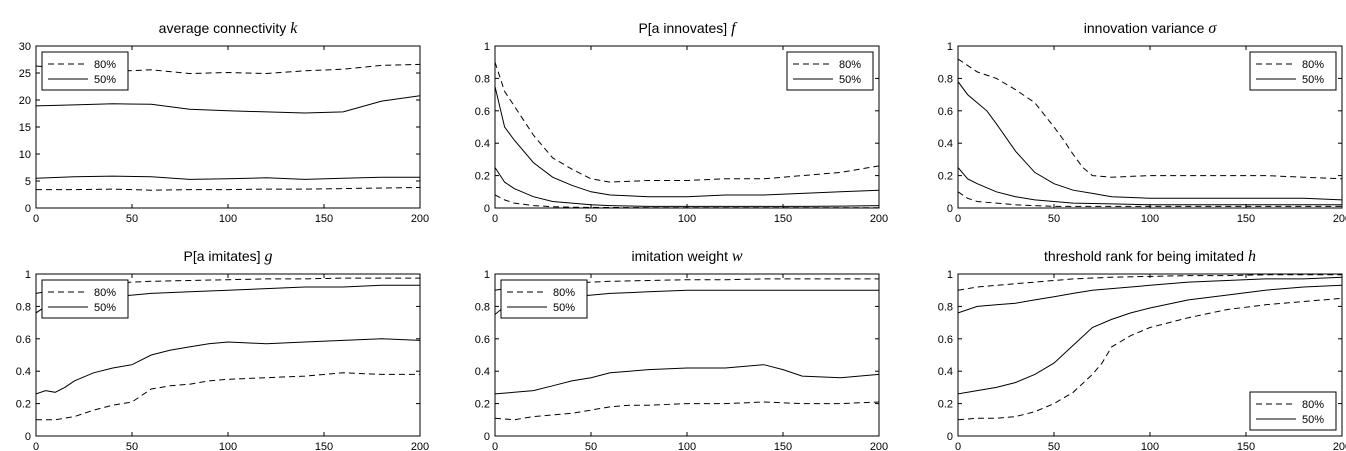 Image resolution: width=1346 pixels, height=451 pixels. Describe the element at coordinates (1146, 28) in the screenshot. I see `panel-title-text: innovation variance` at that location.